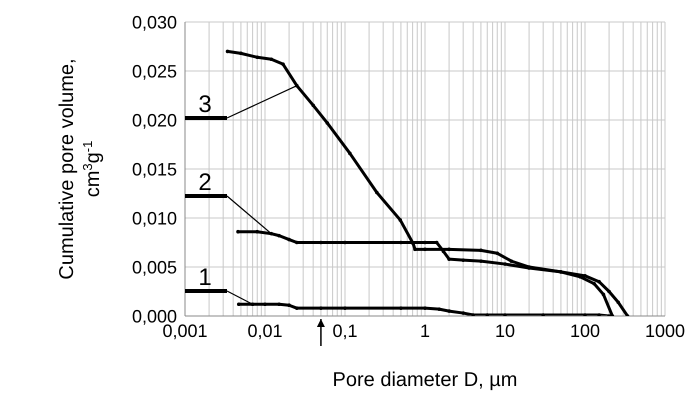 This screenshot has width=697, height=411. What do you see at coordinates (154, 267) in the screenshot?
I see `y-tick-label: 0,005` at bounding box center [154, 267].